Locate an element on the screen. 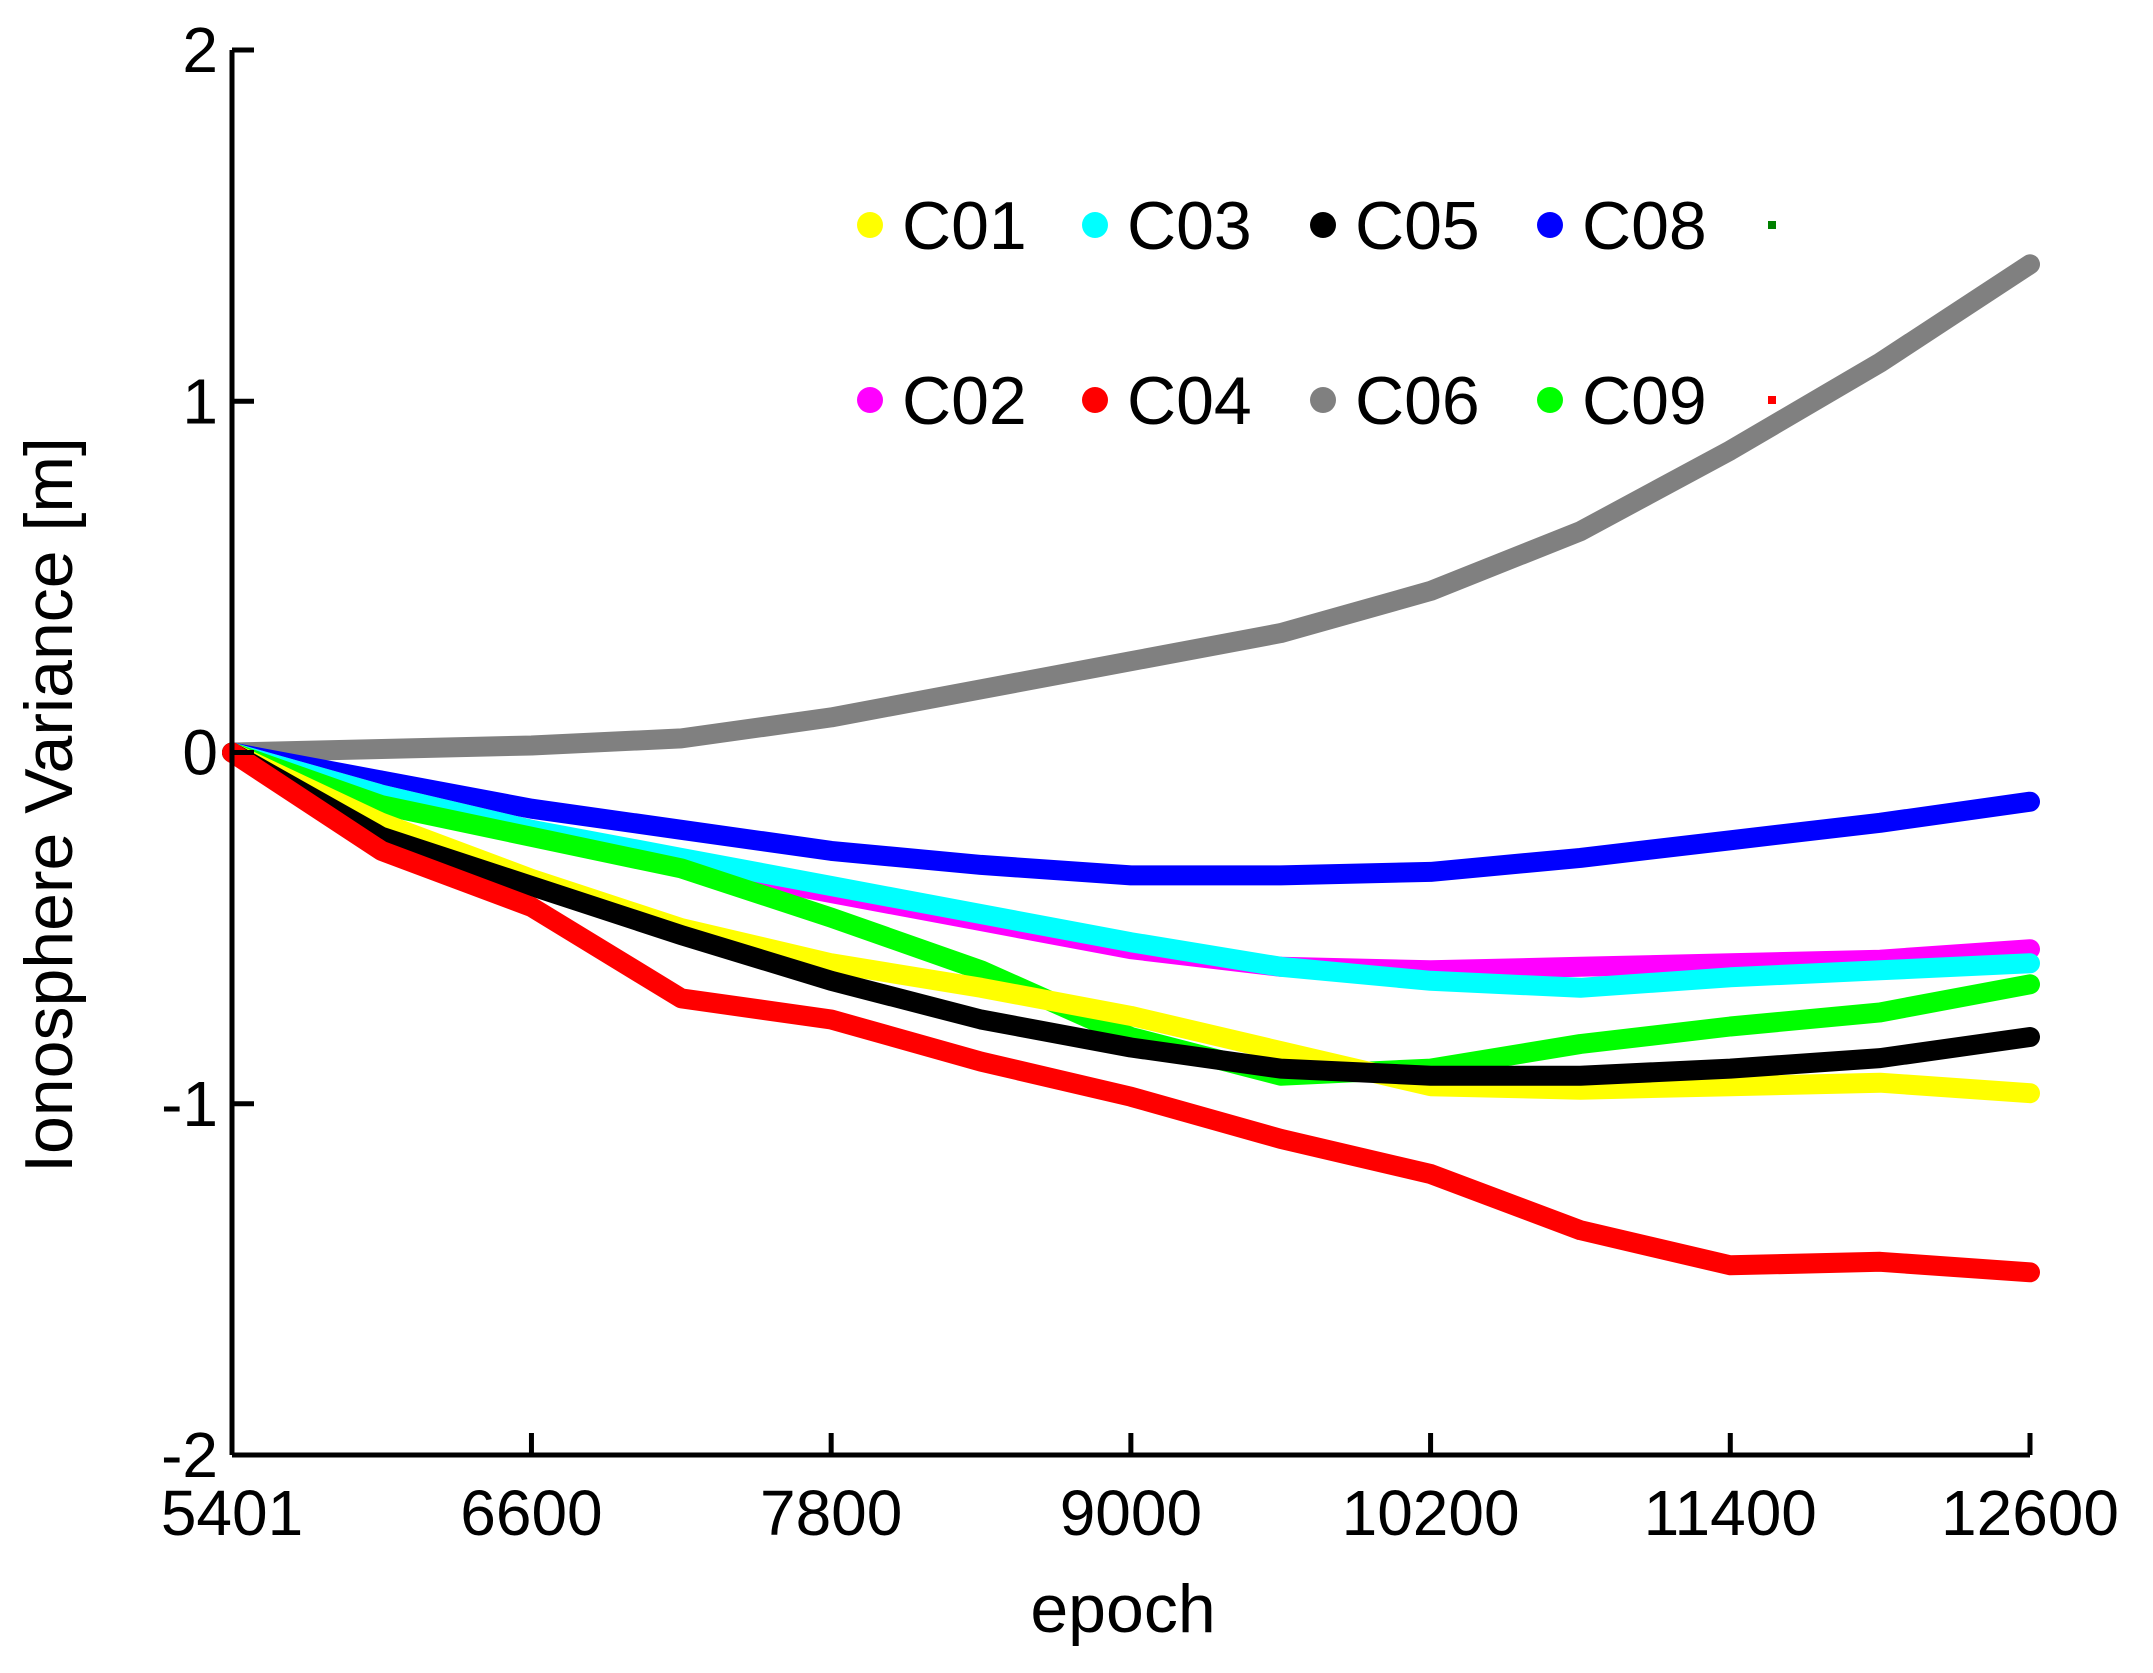 The height and width of the screenshot is (1673, 2153). legend-marker-c05 is located at coordinates (1323, 225).